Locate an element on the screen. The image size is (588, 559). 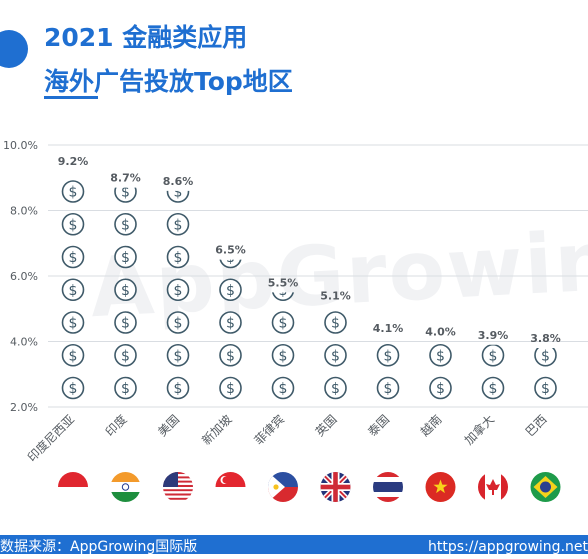
data-label: 4.0% is located at coordinates (440, 332).